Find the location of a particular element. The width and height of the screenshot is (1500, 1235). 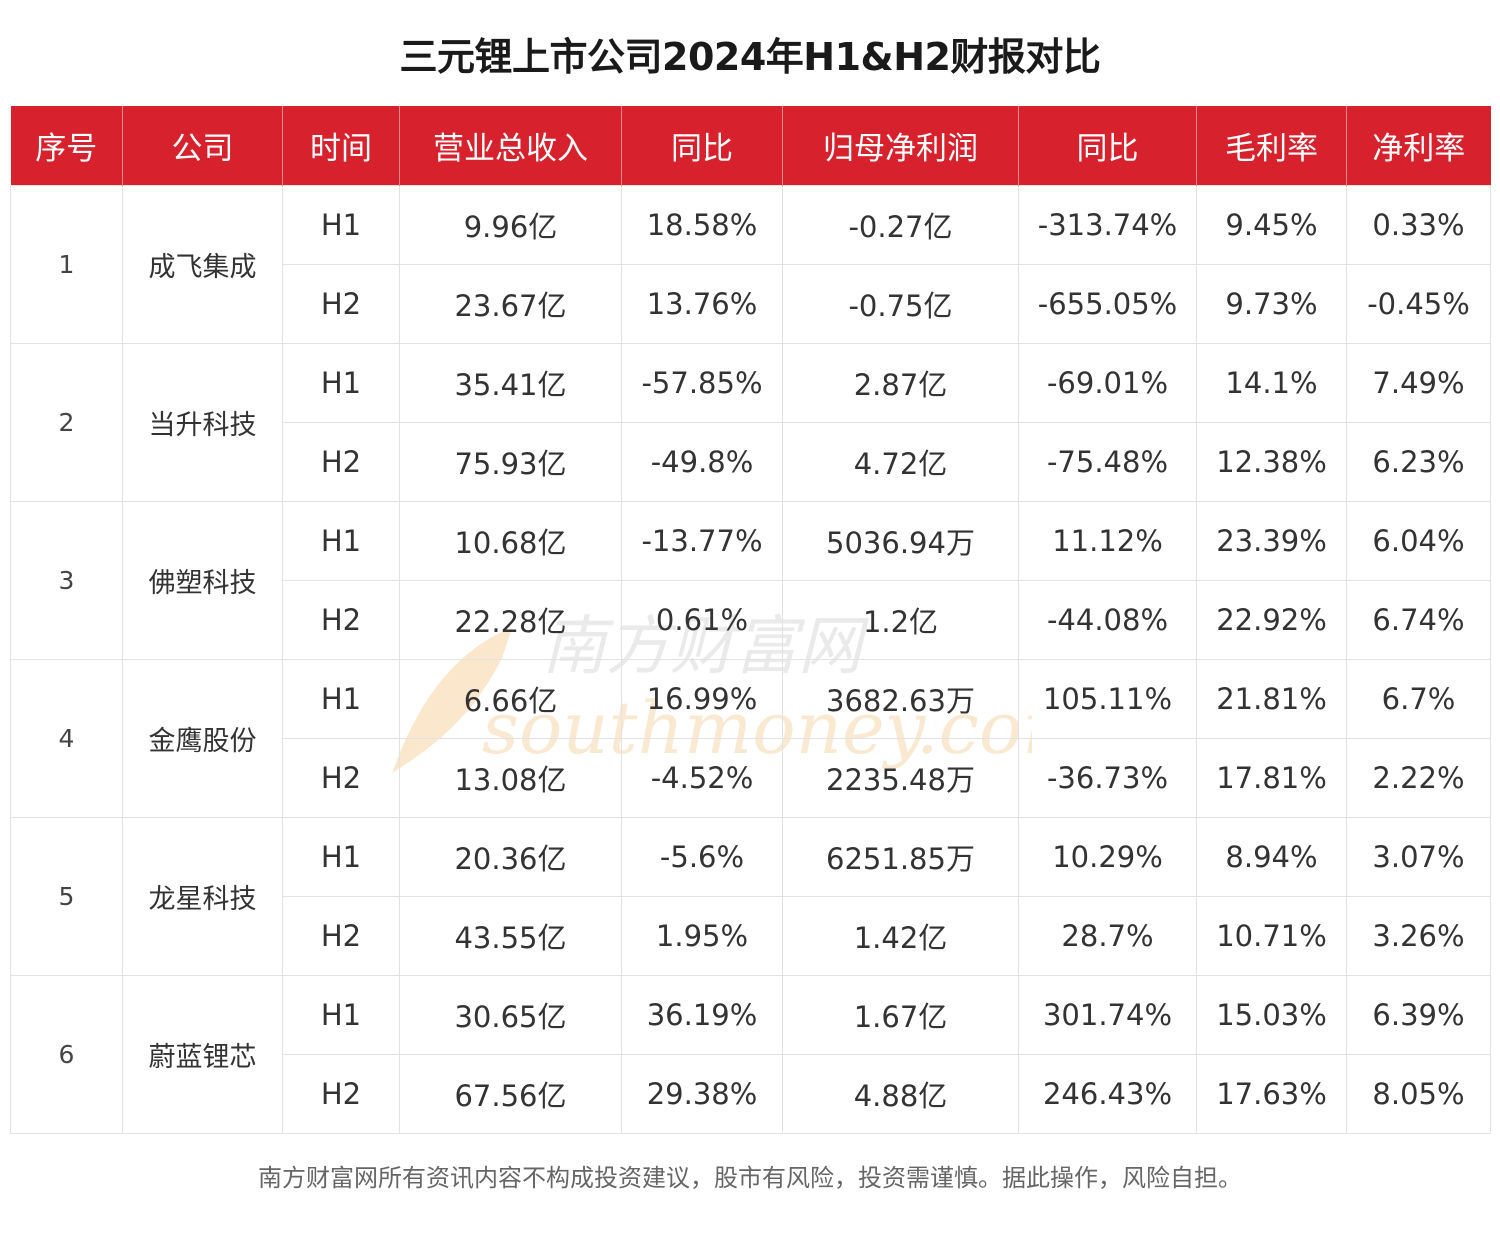

cell-net-margin: -0.45% is located at coordinates (1418, 304).